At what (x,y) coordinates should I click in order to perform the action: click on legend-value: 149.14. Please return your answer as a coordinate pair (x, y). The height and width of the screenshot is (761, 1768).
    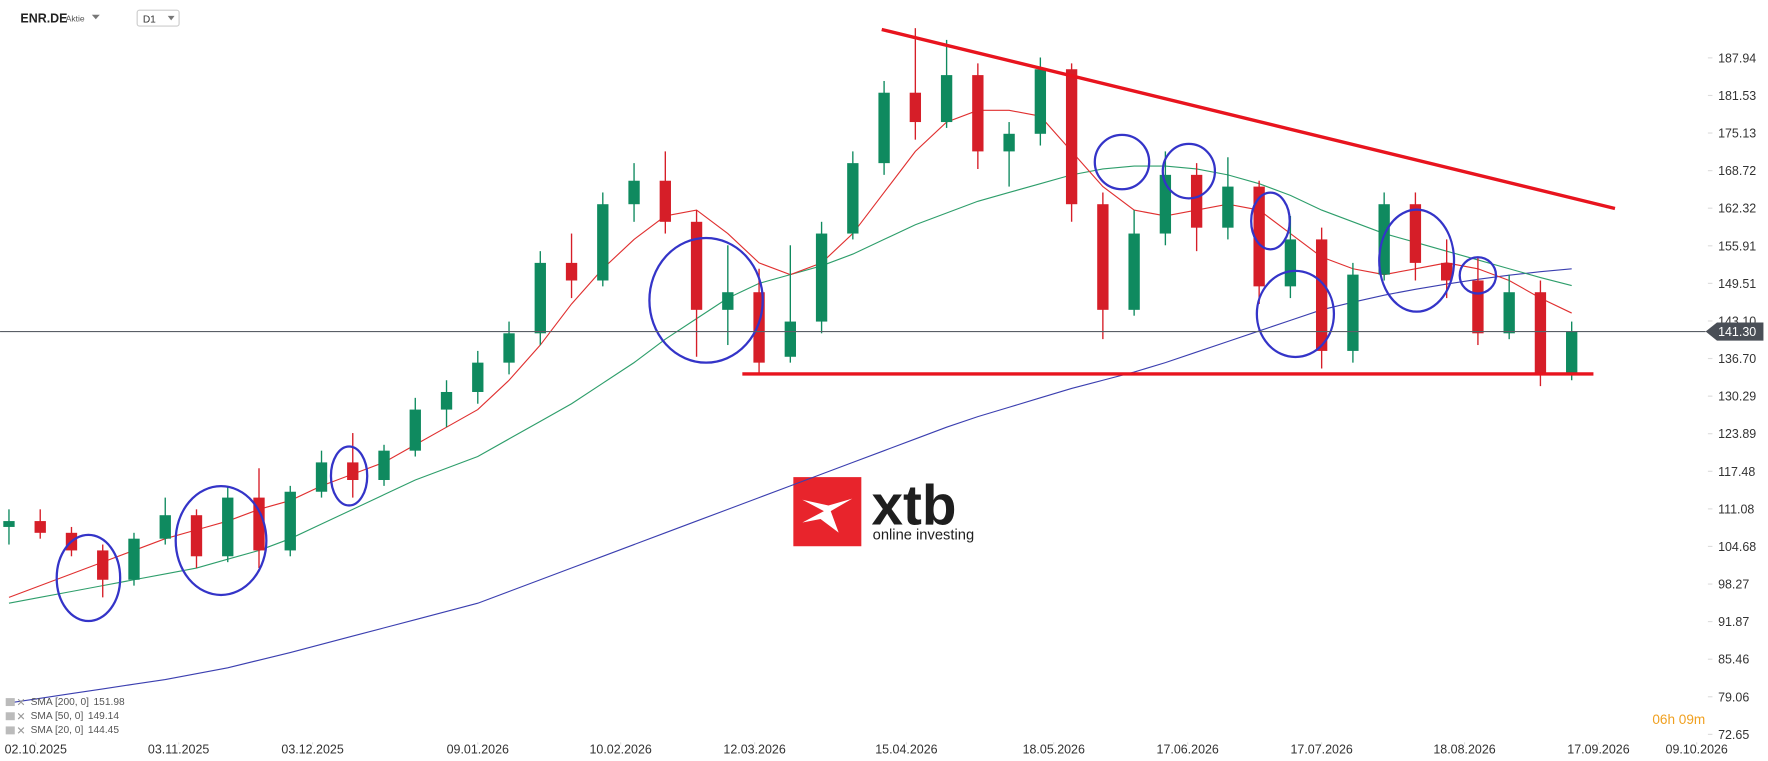
    Looking at the image, I should click on (103, 716).